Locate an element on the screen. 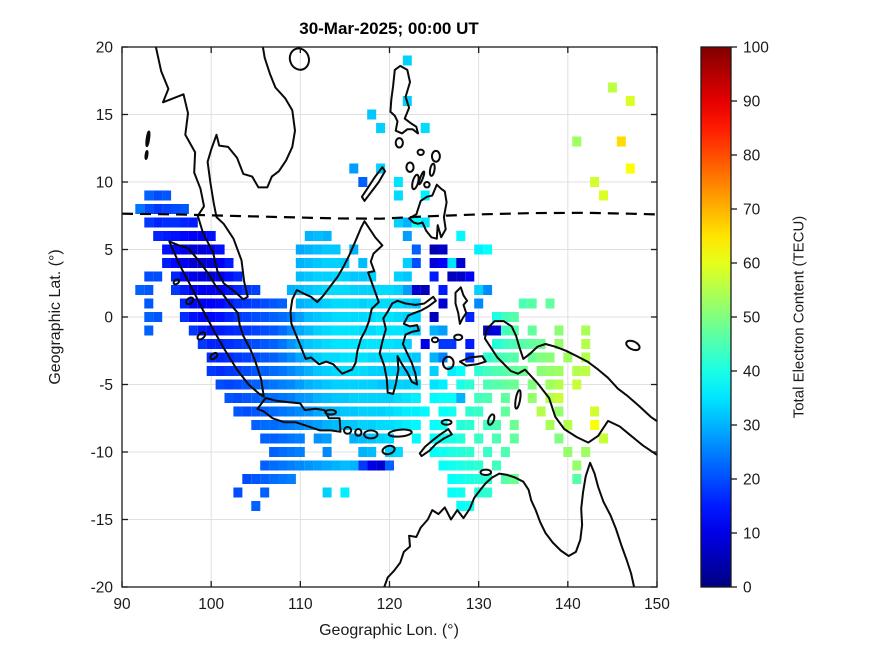 The image size is (875, 656). colorbar-tick-label: 50 is located at coordinates (752, 318).